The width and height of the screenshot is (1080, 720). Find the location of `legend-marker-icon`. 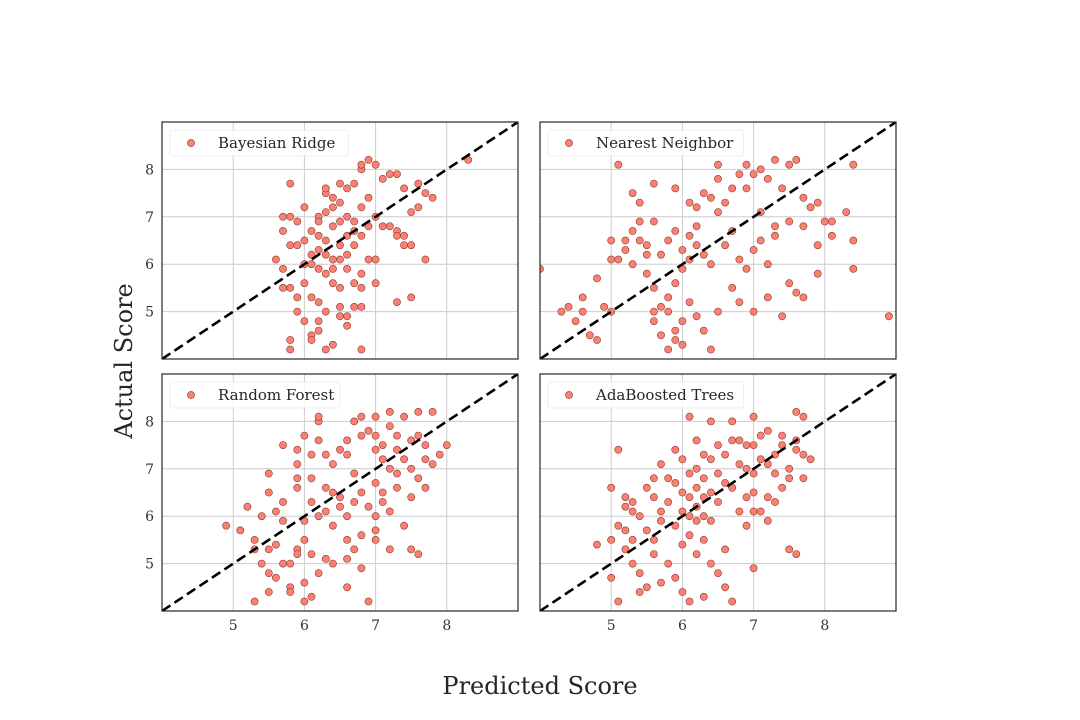

legend-marker-icon is located at coordinates (569, 143).